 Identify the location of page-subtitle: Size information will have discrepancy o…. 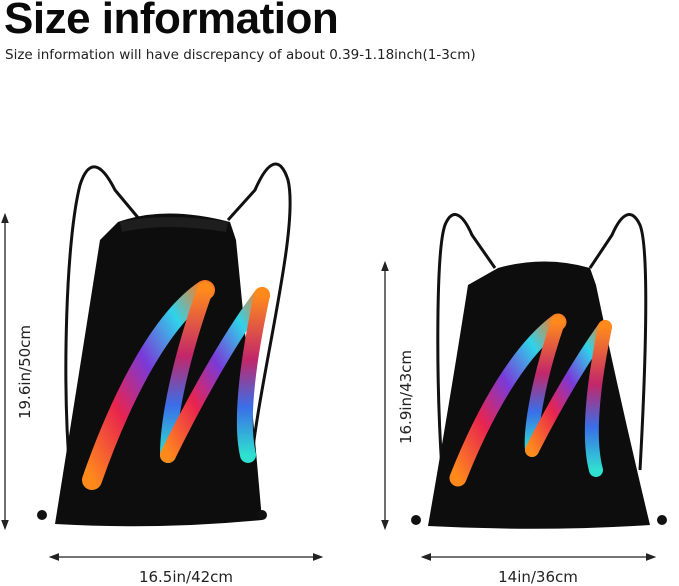
(240, 55).